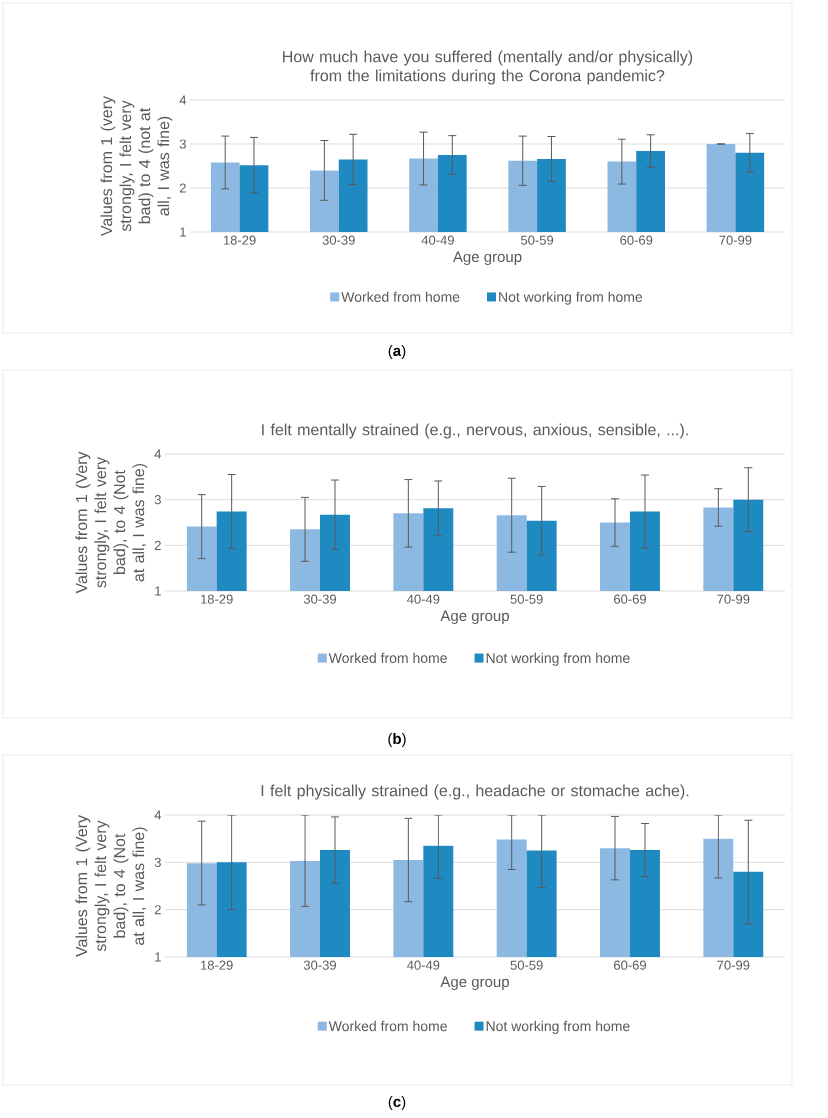  I want to click on text: (a), so click(397, 352).